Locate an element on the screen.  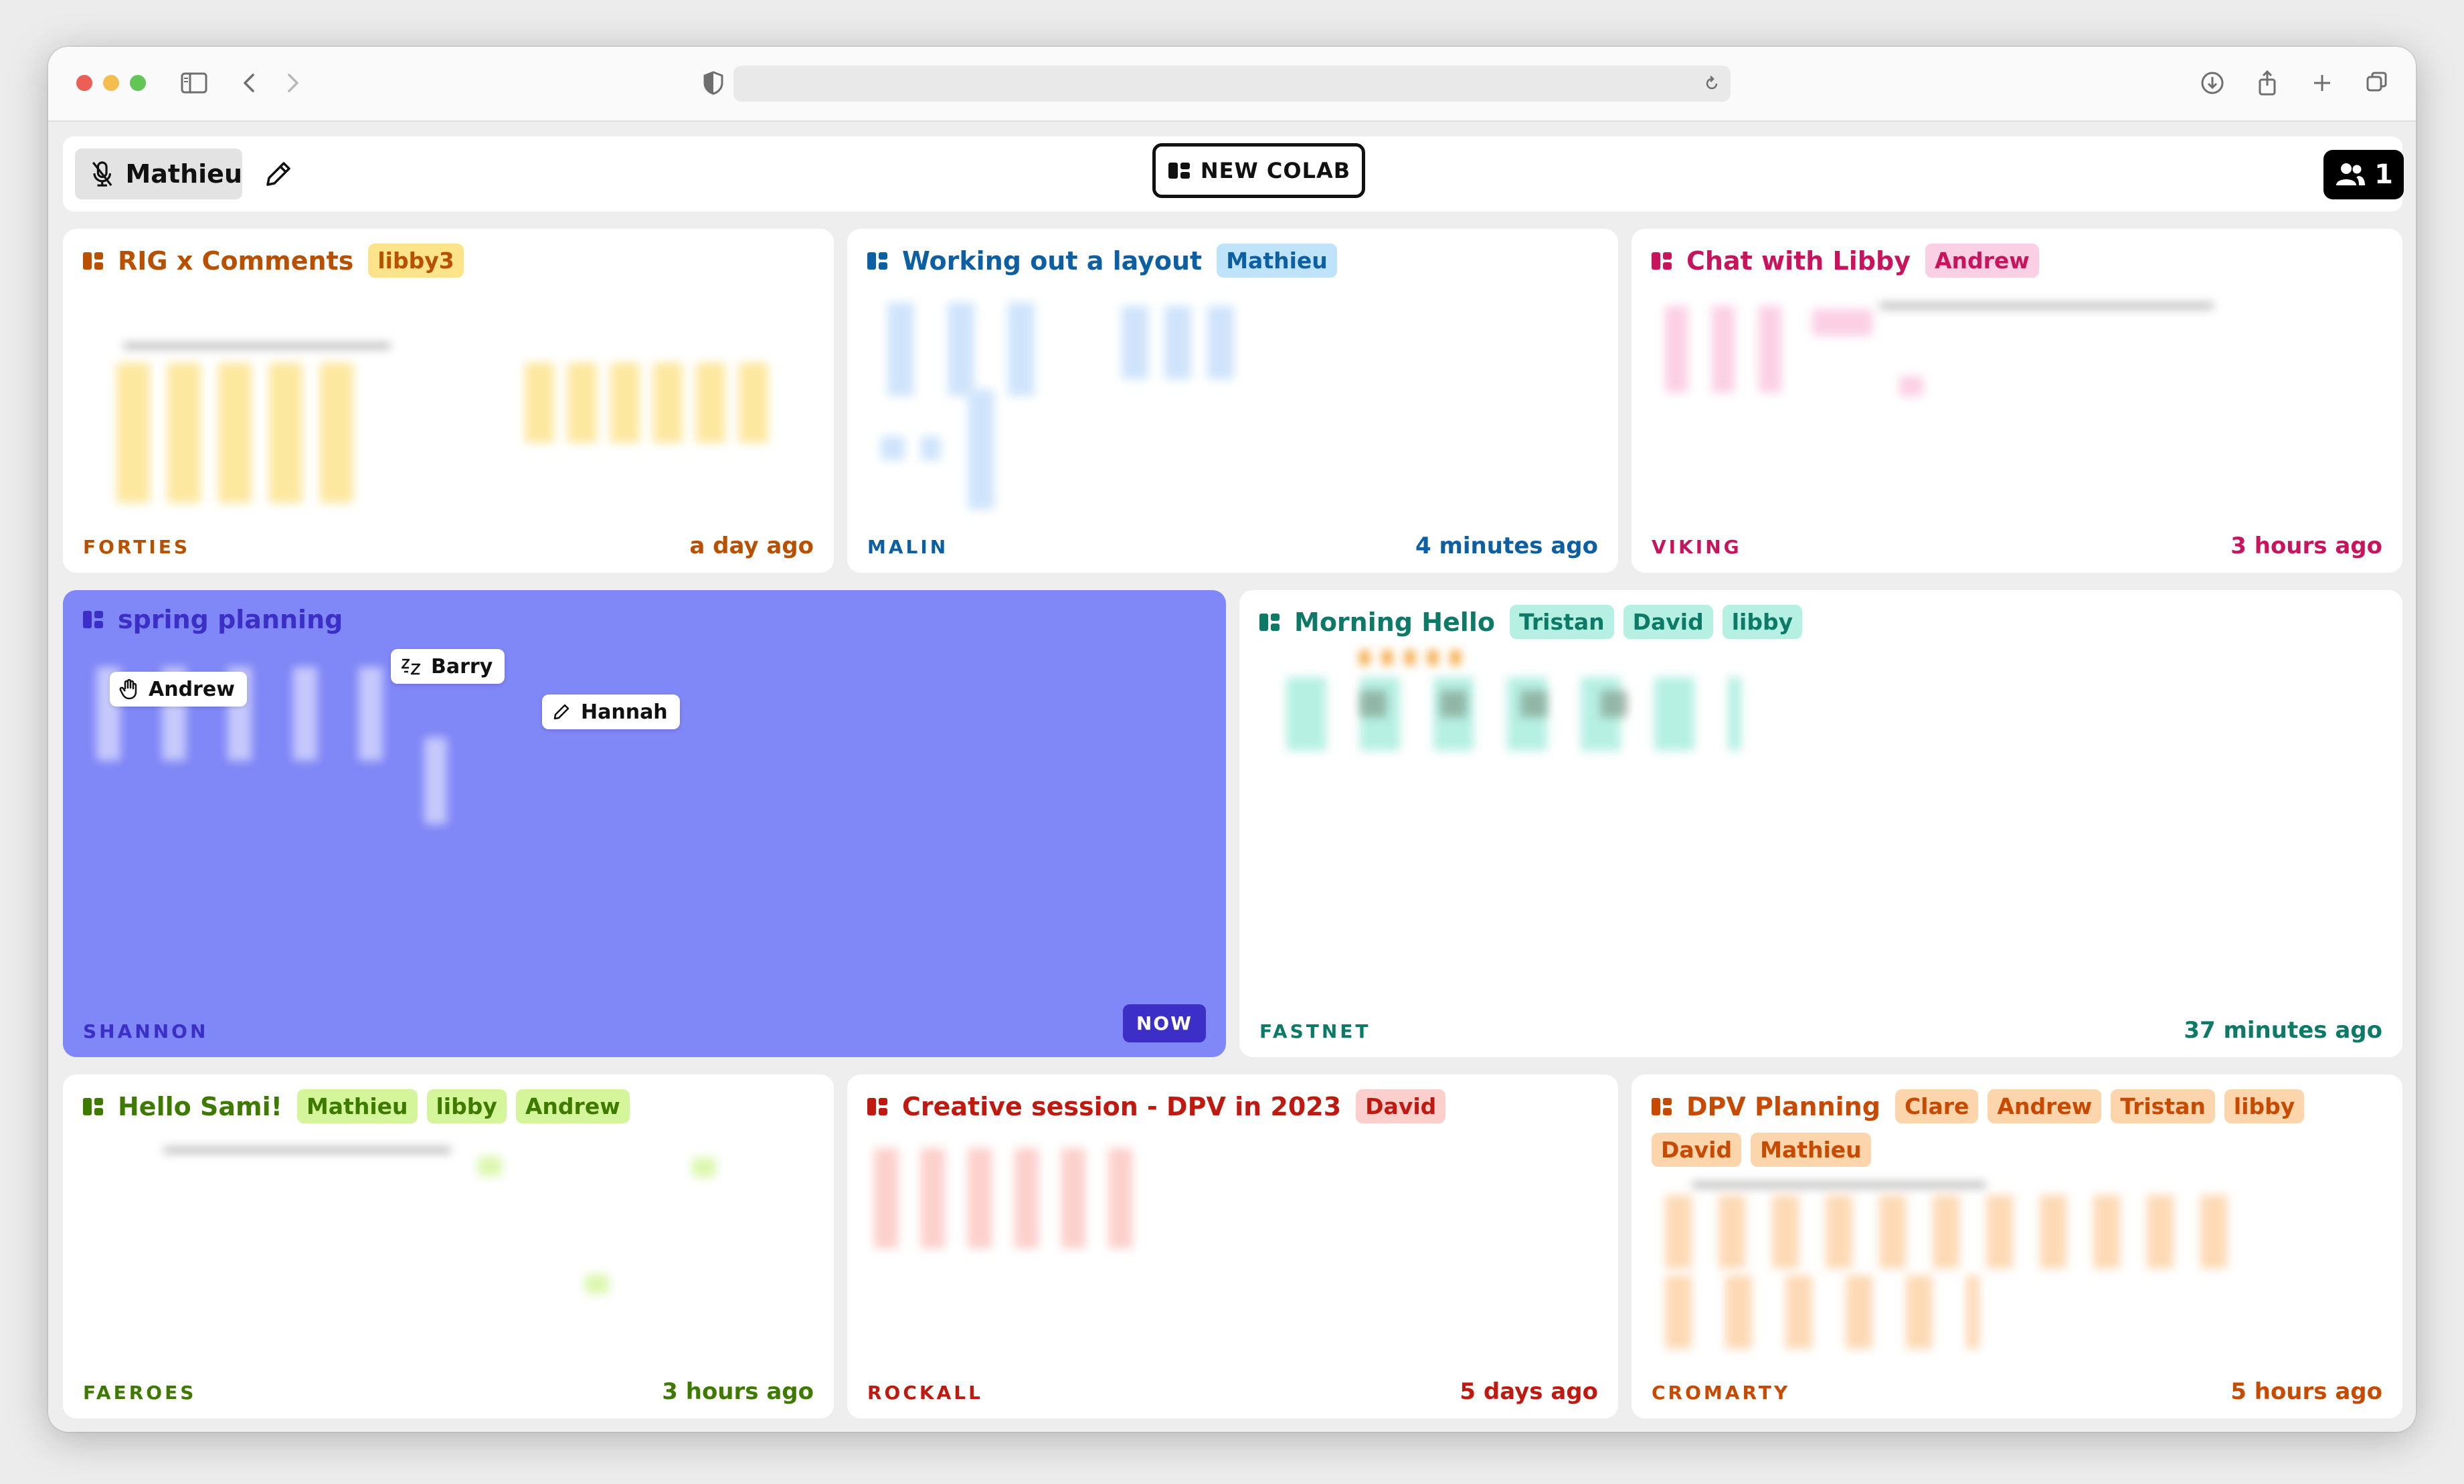
card-title: Morning Hello is located at coordinates (1394, 622).